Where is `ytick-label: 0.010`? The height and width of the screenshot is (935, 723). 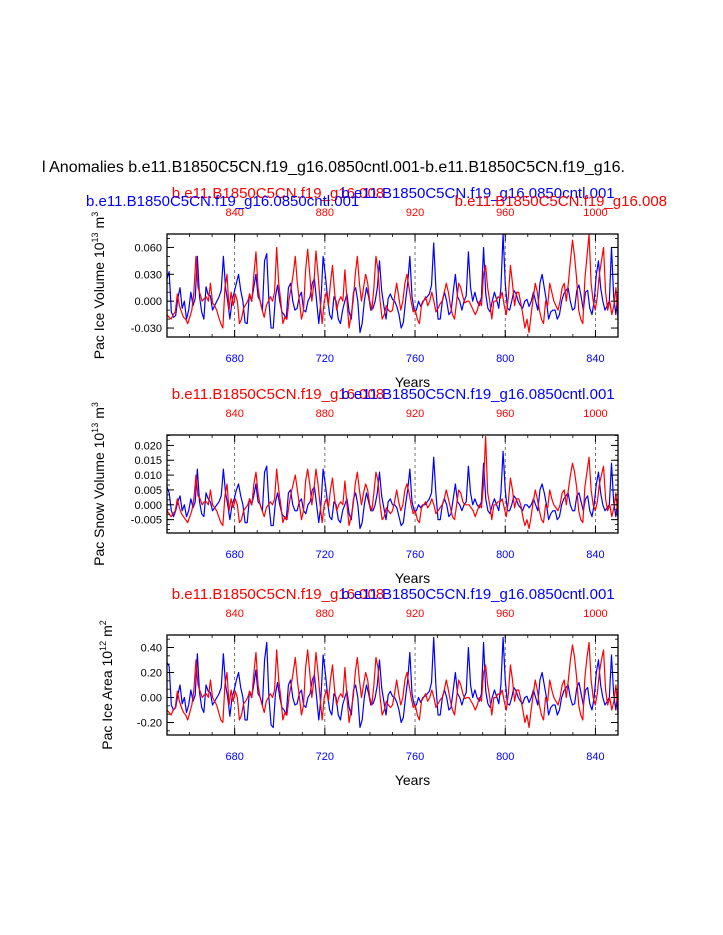 ytick-label: 0.010 is located at coordinates (148, 476).